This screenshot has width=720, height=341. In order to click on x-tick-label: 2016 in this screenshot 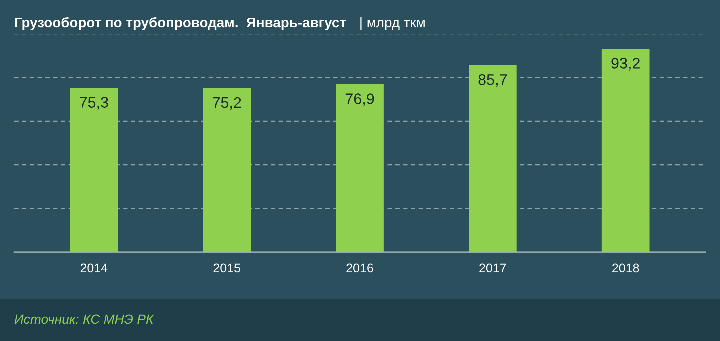, I will do `click(360, 268)`.